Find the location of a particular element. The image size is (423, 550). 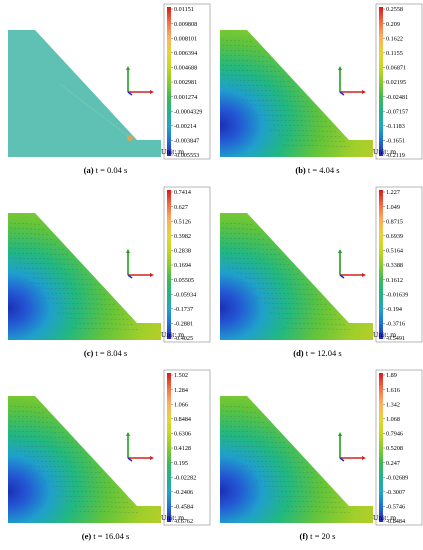

panel-letter: (f) is located at coordinates (304, 536).